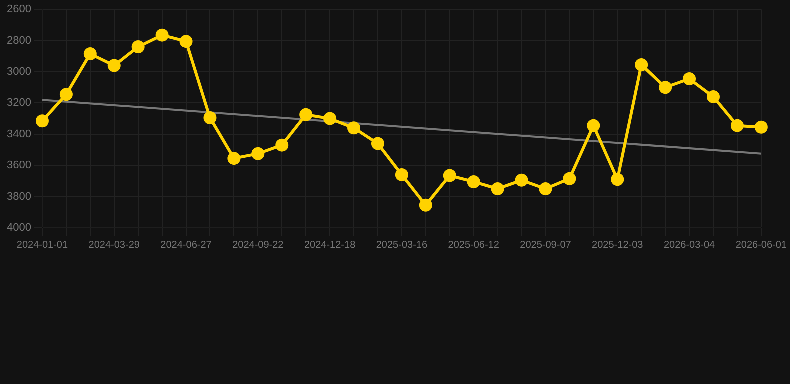  I want to click on x-tick-label: 2025-03-16, so click(402, 245).